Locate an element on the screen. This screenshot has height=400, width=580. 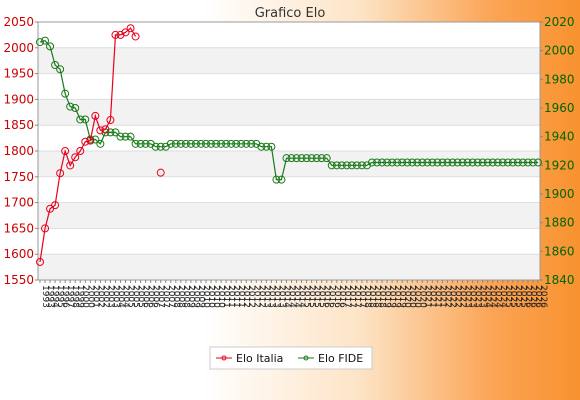
x-tick-label: 2025 is located at coordinates (508, 296).